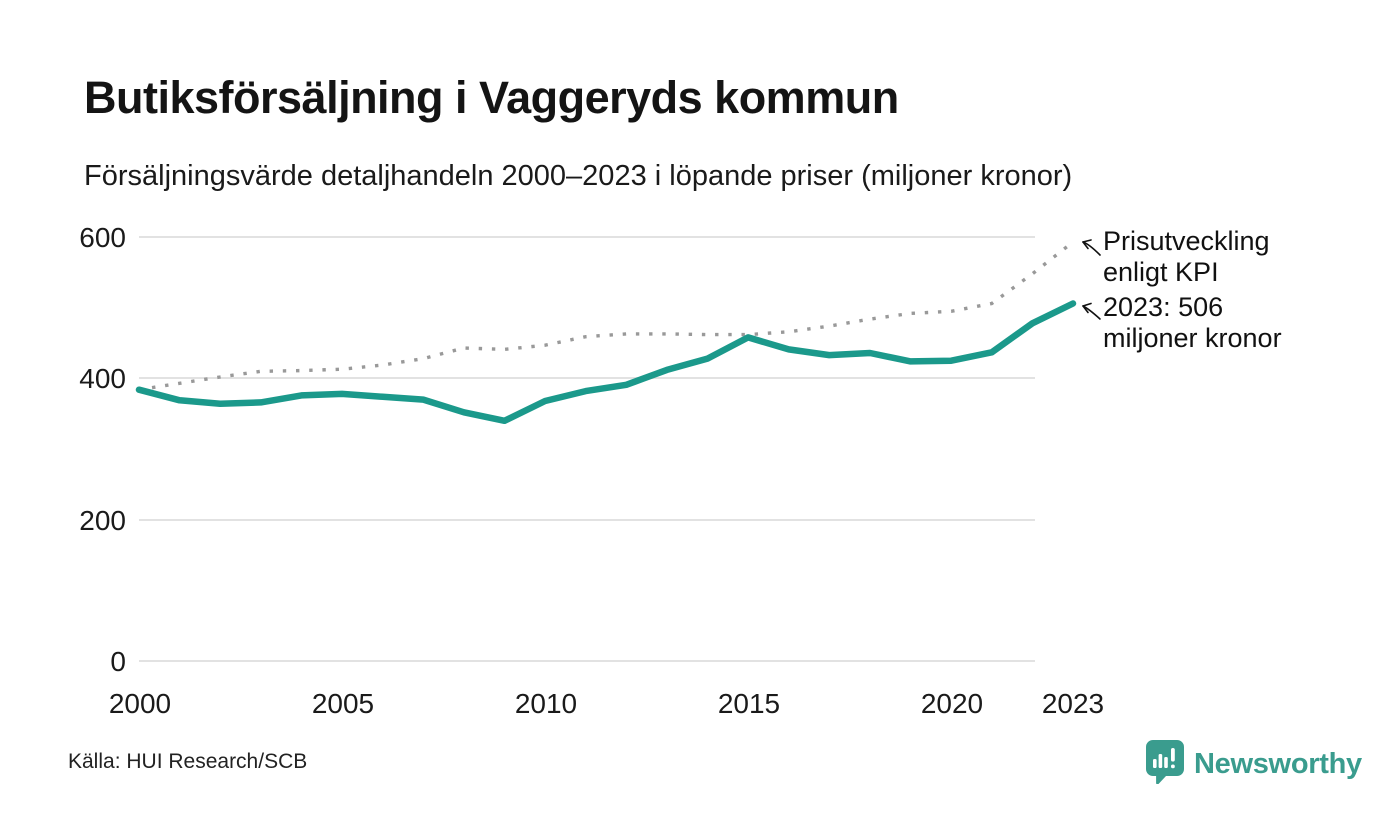 Image resolution: width=1400 pixels, height=840 pixels. Describe the element at coordinates (188, 761) in the screenshot. I see `source-note: Källa: HUI Research/SCB` at that location.